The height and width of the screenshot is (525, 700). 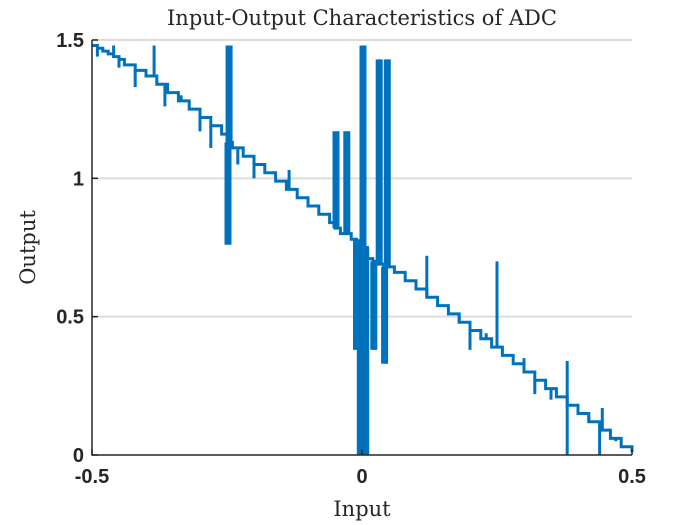 I want to click on y-tick-label: 1, so click(x=78, y=179).